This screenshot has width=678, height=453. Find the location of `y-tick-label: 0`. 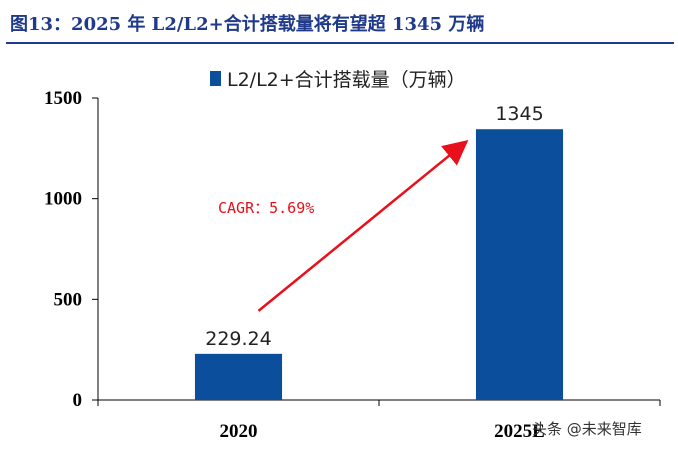

y-tick-label: 0 is located at coordinates (78, 400).